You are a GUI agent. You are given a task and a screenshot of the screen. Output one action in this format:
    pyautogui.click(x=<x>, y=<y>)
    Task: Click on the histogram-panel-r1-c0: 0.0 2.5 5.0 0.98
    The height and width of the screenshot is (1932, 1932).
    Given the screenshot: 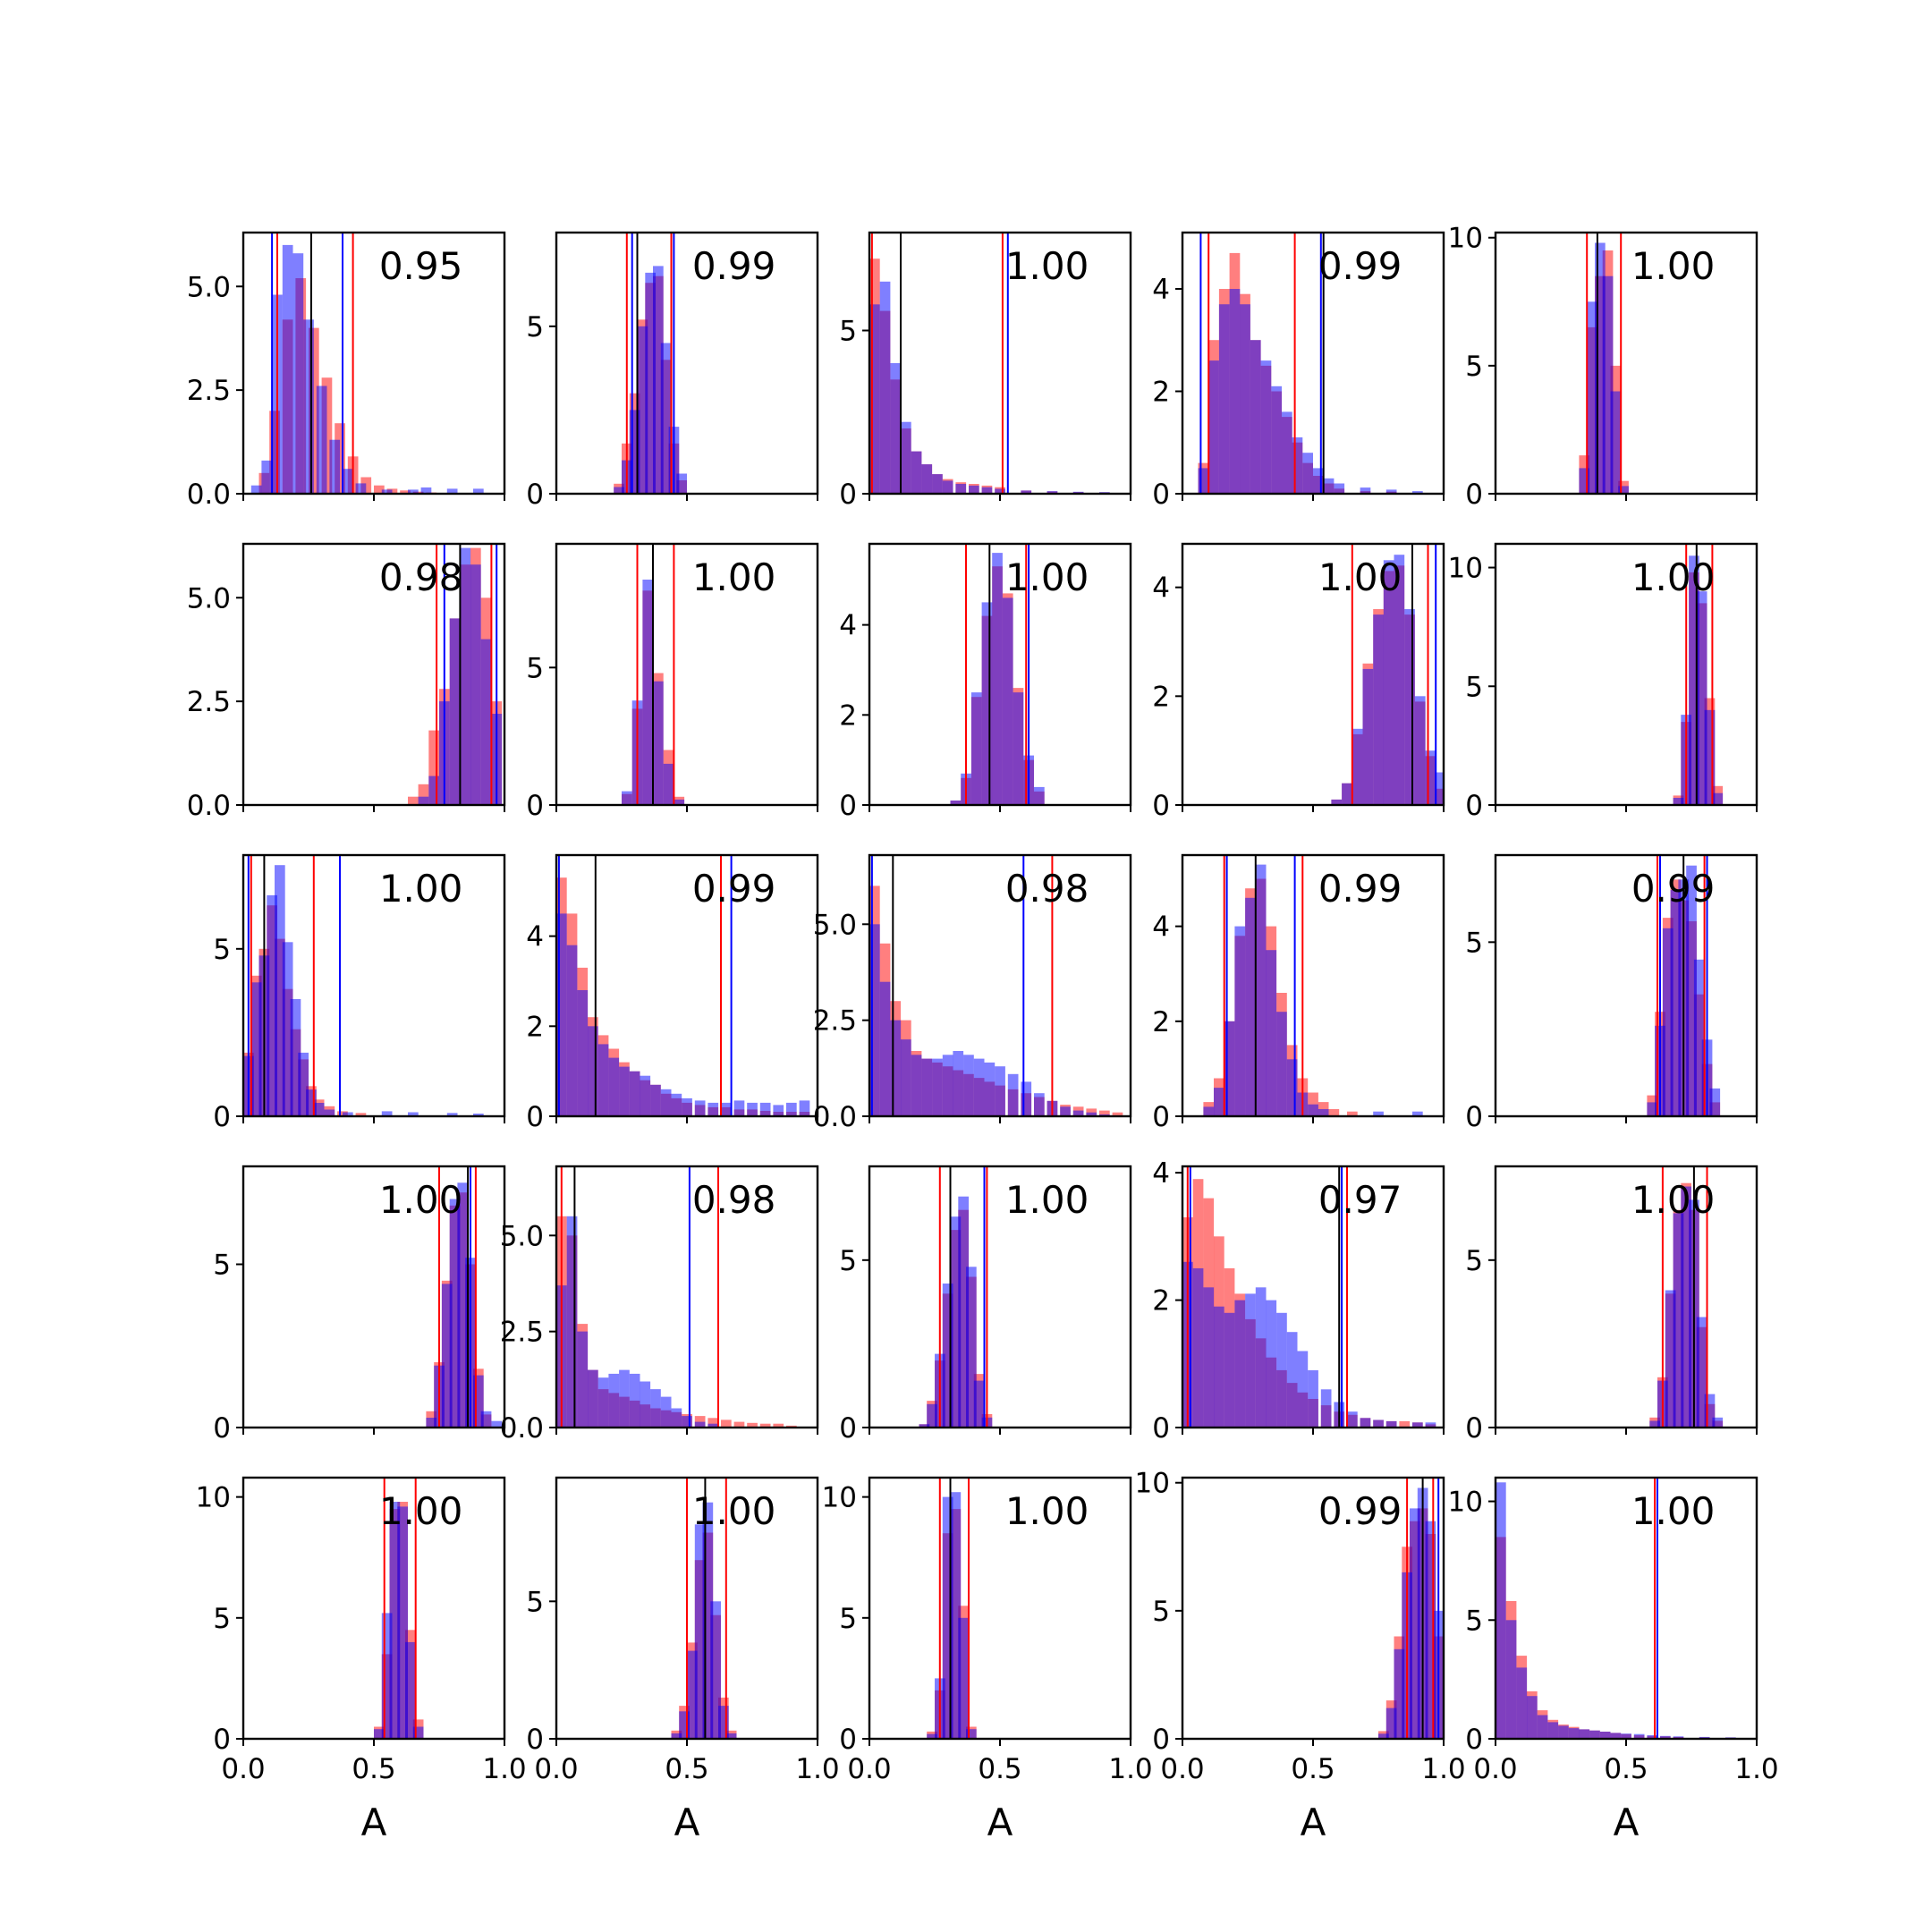 What is the action you would take?
    pyautogui.click(x=346, y=682)
    